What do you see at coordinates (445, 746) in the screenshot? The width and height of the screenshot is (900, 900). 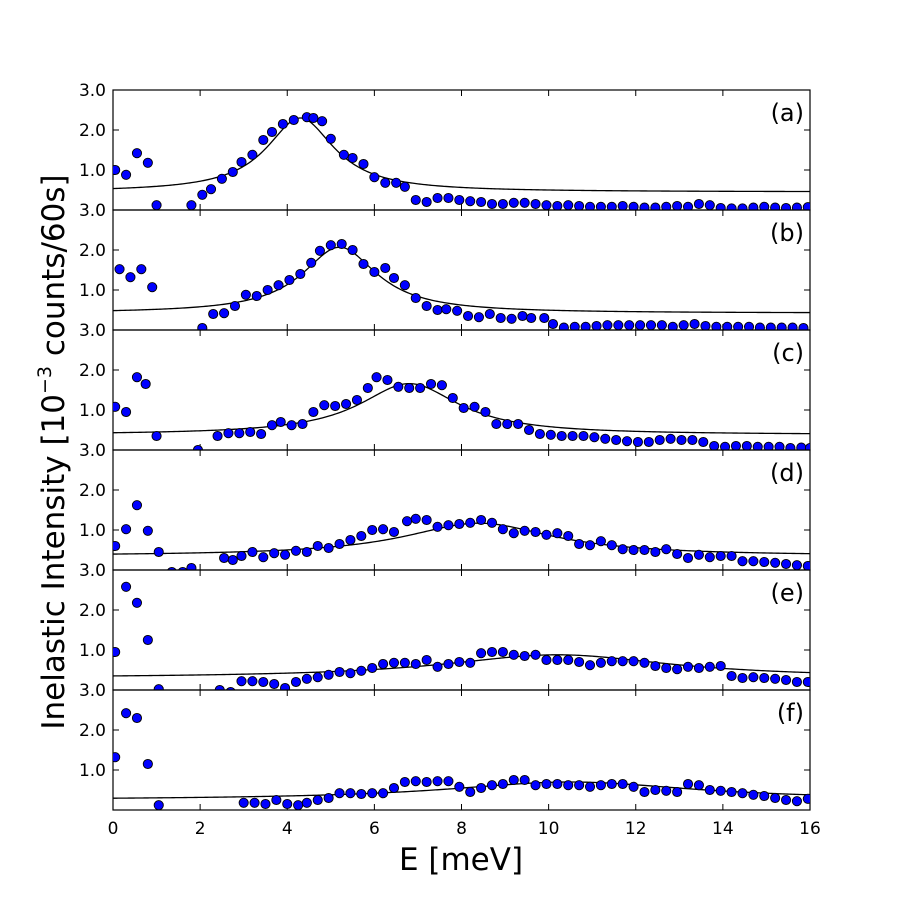 I see `panel-5: 1.0 2.0 3.0 (f)` at bounding box center [445, 746].